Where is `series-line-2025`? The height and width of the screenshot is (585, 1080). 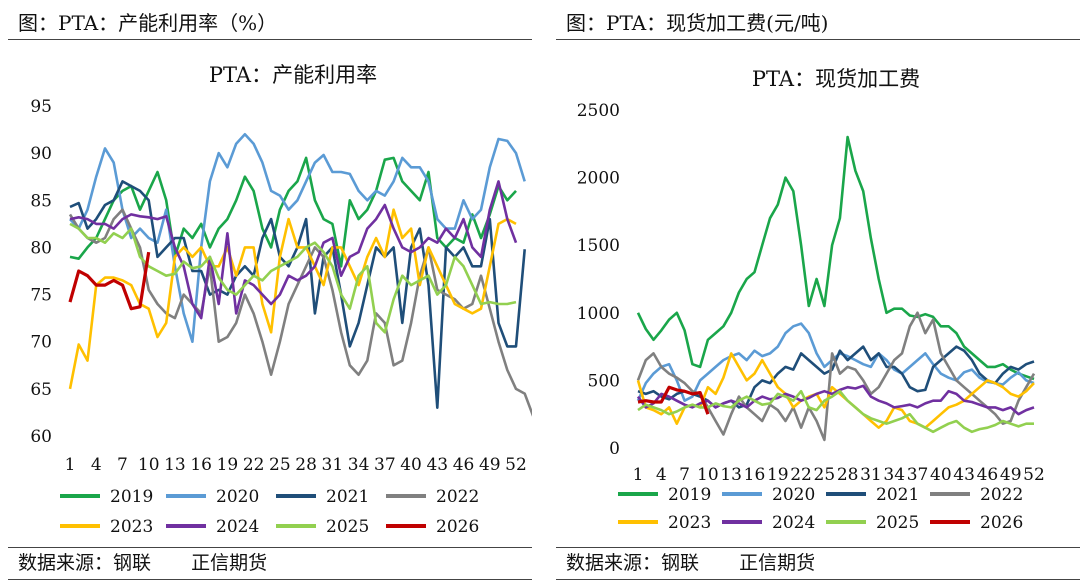
series-line-2025 is located at coordinates (293, 278).